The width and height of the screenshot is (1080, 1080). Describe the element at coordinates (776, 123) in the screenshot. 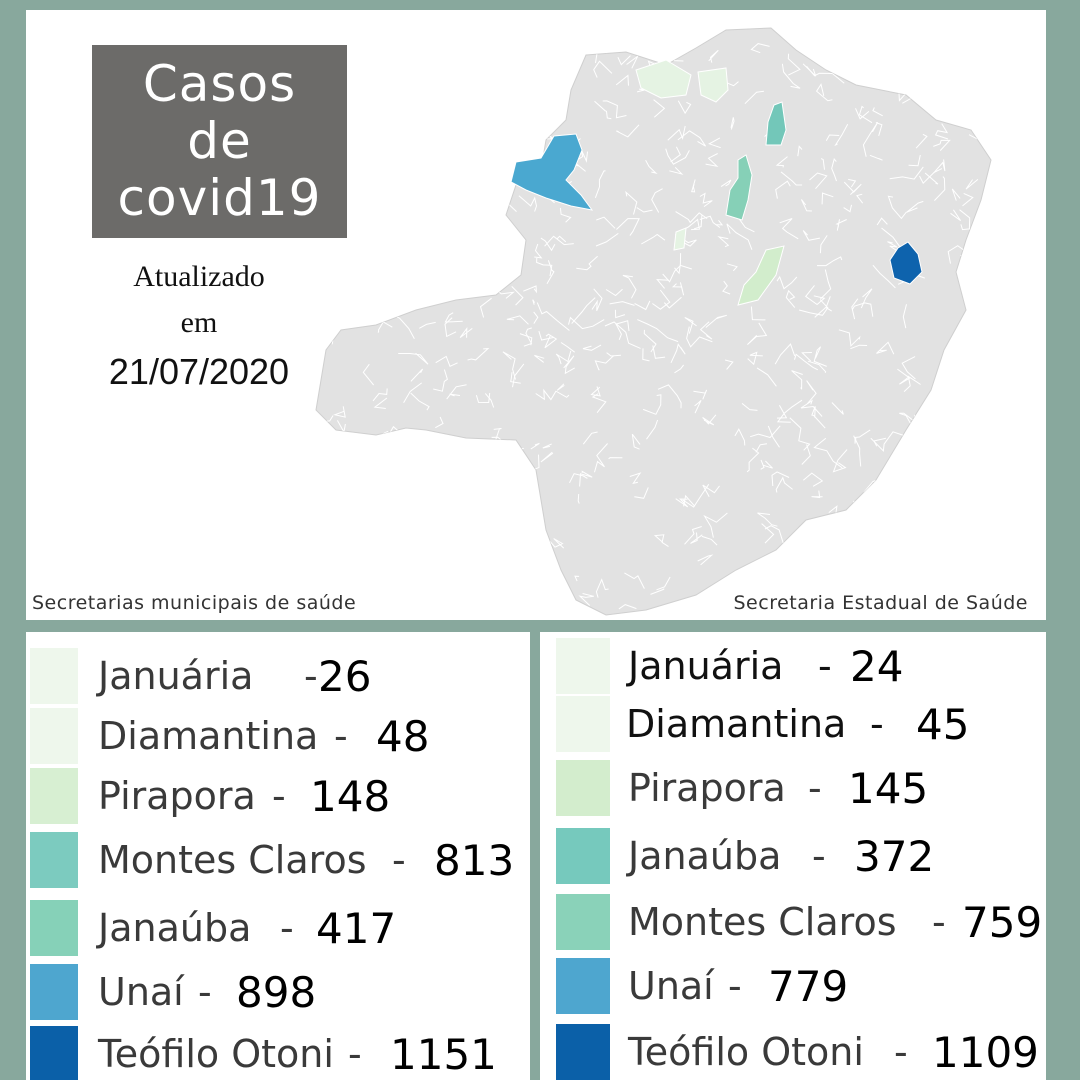

I see `region-janauba` at that location.